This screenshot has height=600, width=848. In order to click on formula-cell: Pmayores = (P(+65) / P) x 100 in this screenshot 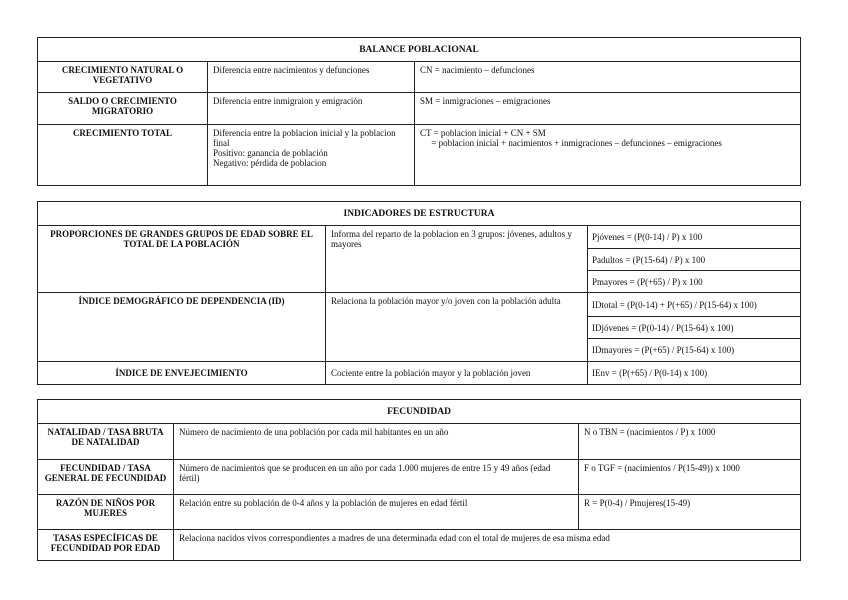, I will do `click(694, 281)`.